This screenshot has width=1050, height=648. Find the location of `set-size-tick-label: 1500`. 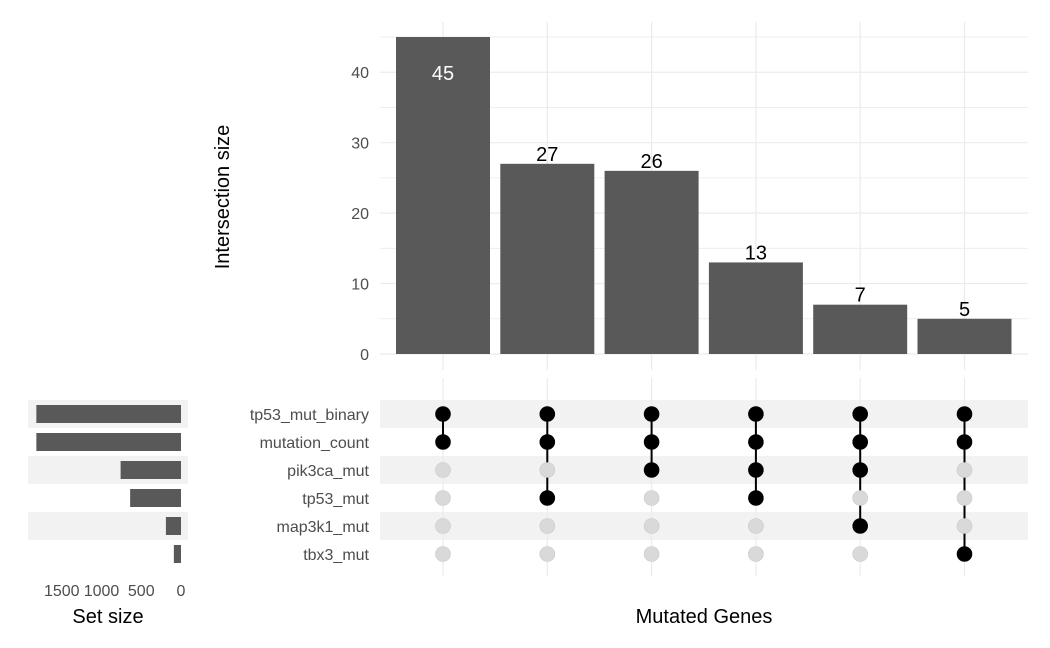

set-size-tick-label: 1500 is located at coordinates (62, 591).